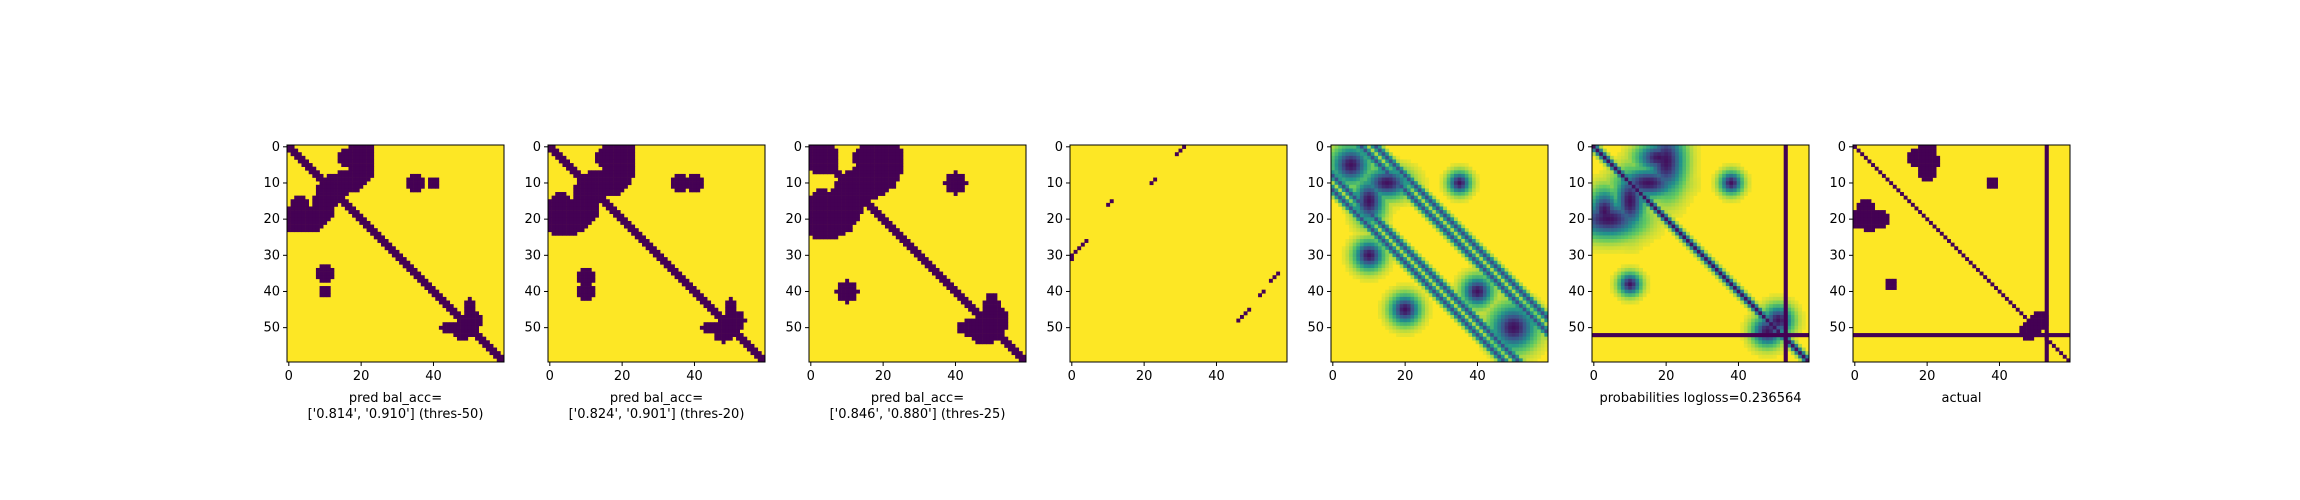 The height and width of the screenshot is (500, 2300). What do you see at coordinates (793, 255) in the screenshot?
I see `y-tick-label: 30` at bounding box center [793, 255].